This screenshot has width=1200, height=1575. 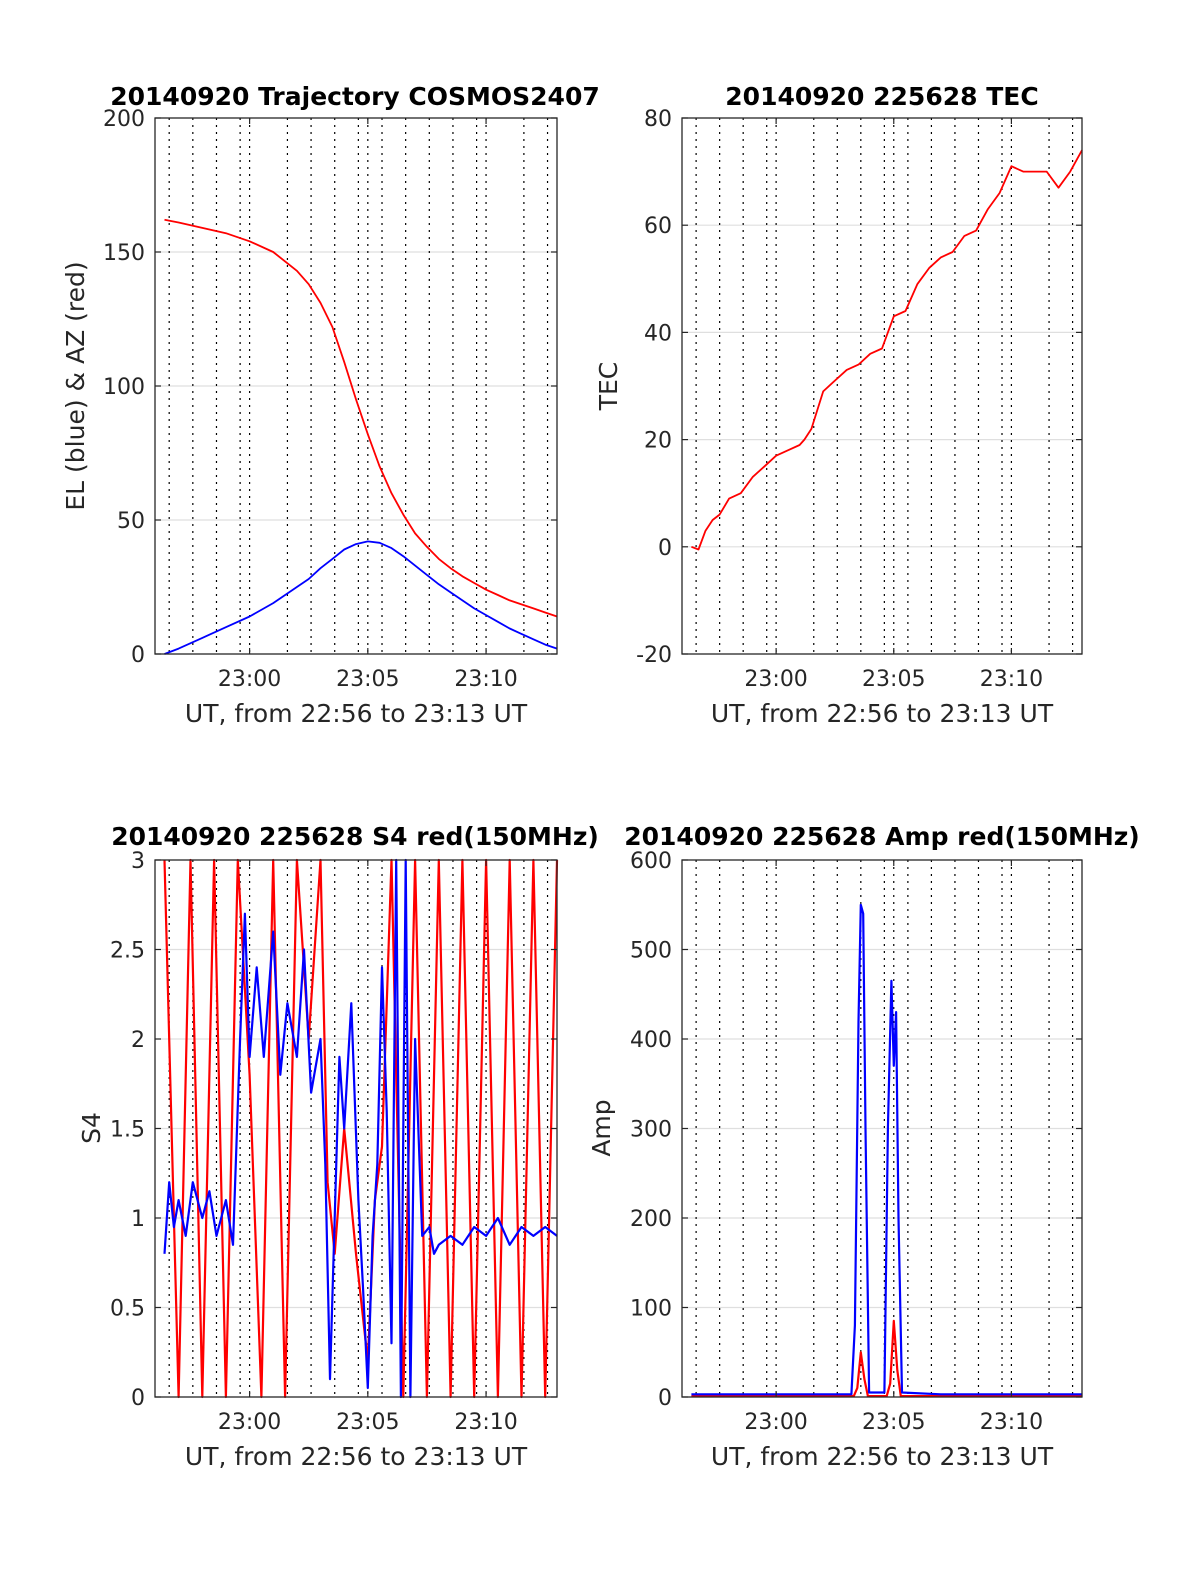 What do you see at coordinates (138, 1040) in the screenshot?
I see `y-tick-label: 2` at bounding box center [138, 1040].